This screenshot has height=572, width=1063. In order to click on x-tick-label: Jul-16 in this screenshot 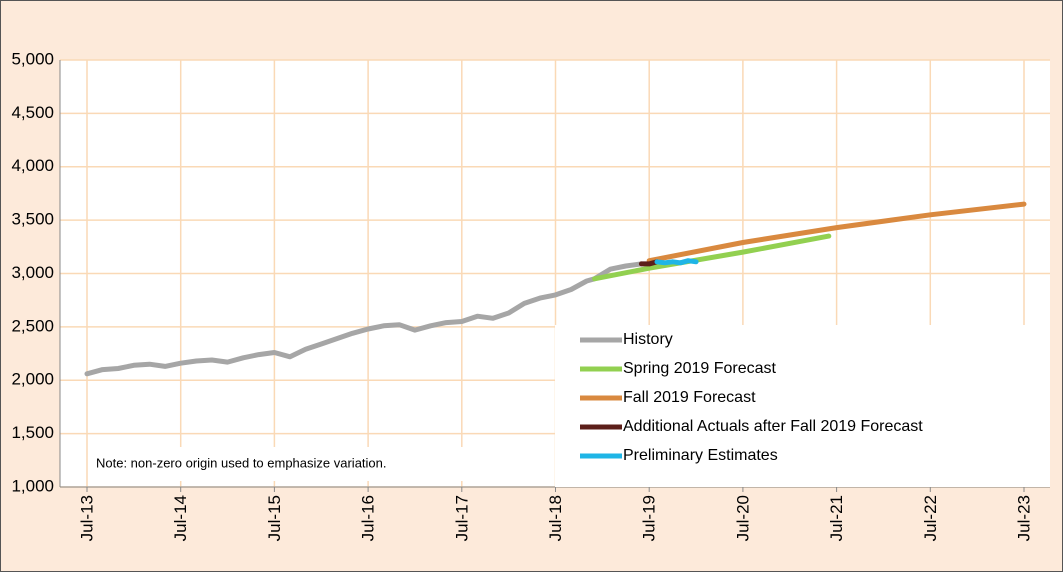, I will do `click(368, 518)`.